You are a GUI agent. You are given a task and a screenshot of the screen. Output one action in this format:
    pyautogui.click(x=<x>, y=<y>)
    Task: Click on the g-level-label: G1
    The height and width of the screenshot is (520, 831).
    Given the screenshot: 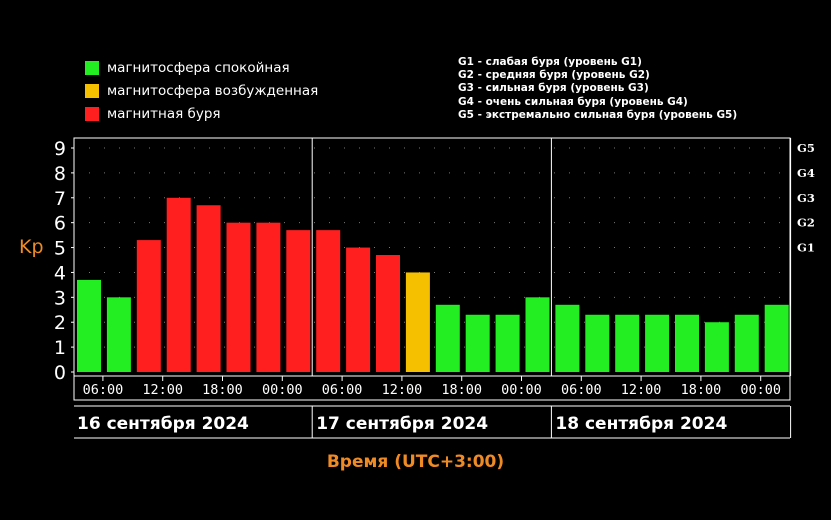 What is the action you would take?
    pyautogui.click(x=806, y=248)
    